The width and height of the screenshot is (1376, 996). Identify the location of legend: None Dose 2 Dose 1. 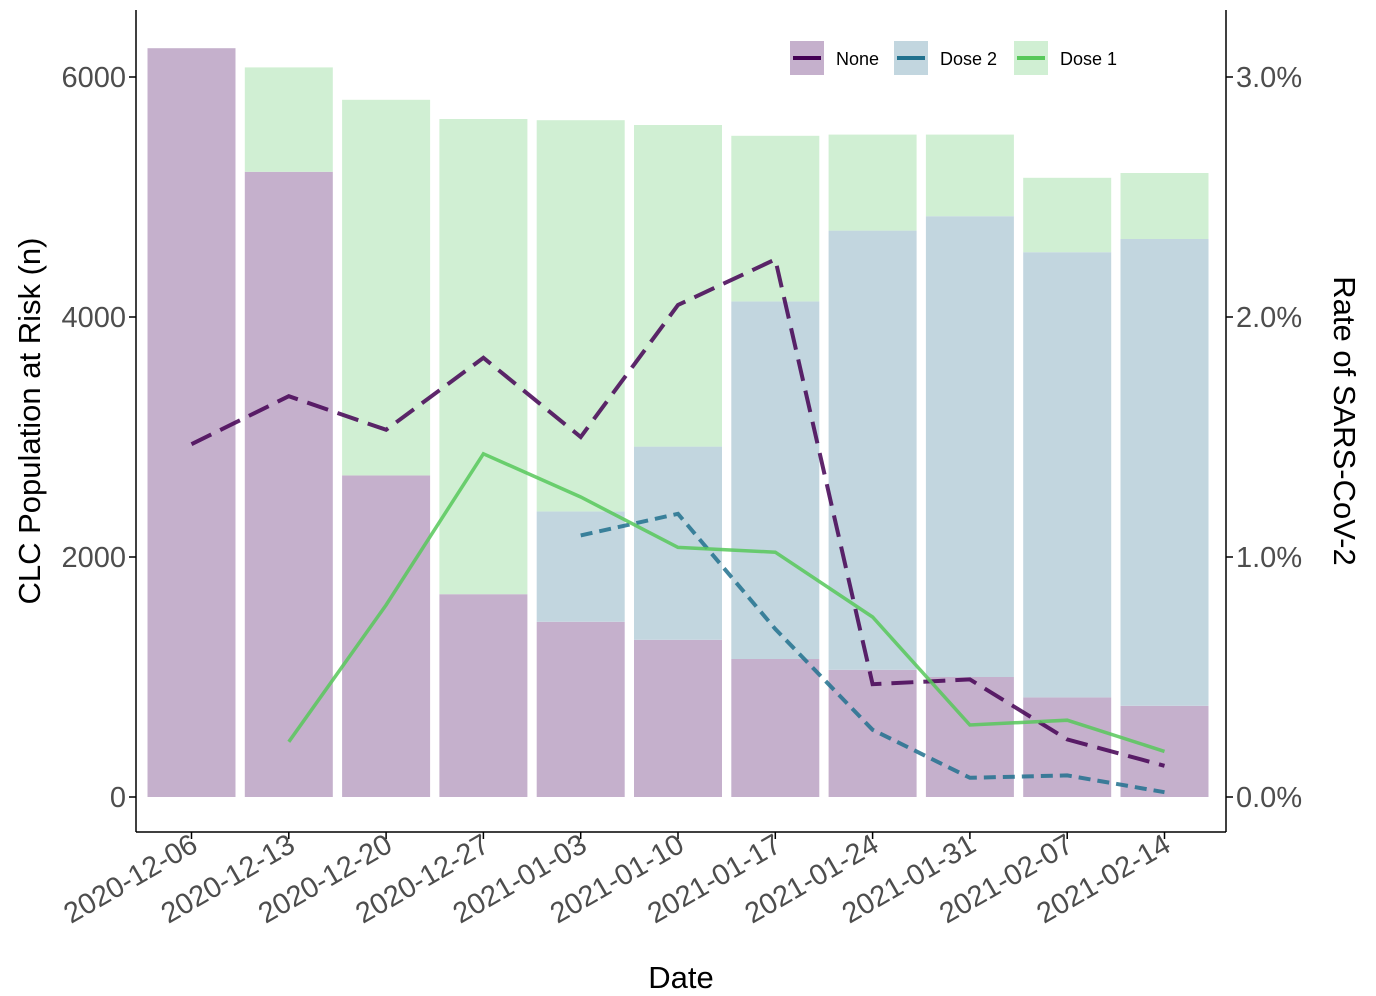
(953, 58).